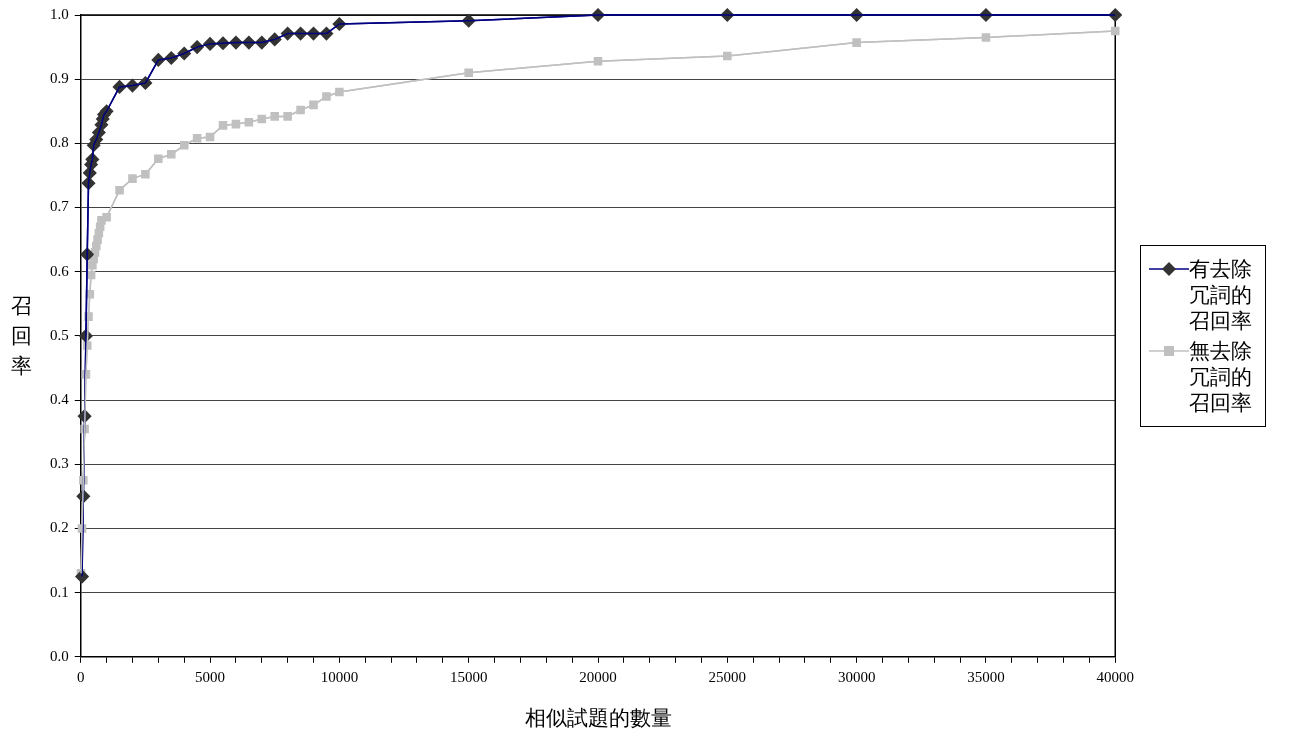 The height and width of the screenshot is (740, 1308). Describe the element at coordinates (21, 336) in the screenshot. I see `y-axis-title: 召回率` at that location.